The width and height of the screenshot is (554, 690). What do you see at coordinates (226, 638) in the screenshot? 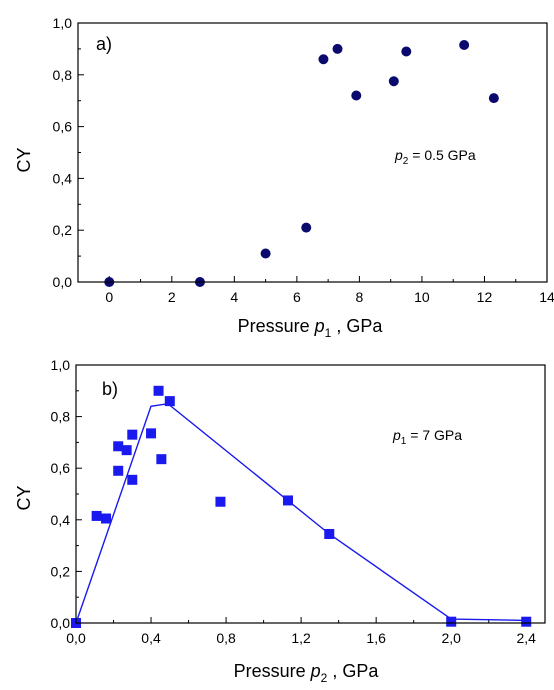
I see `xtick-label-b: 0,8` at bounding box center [226, 638].